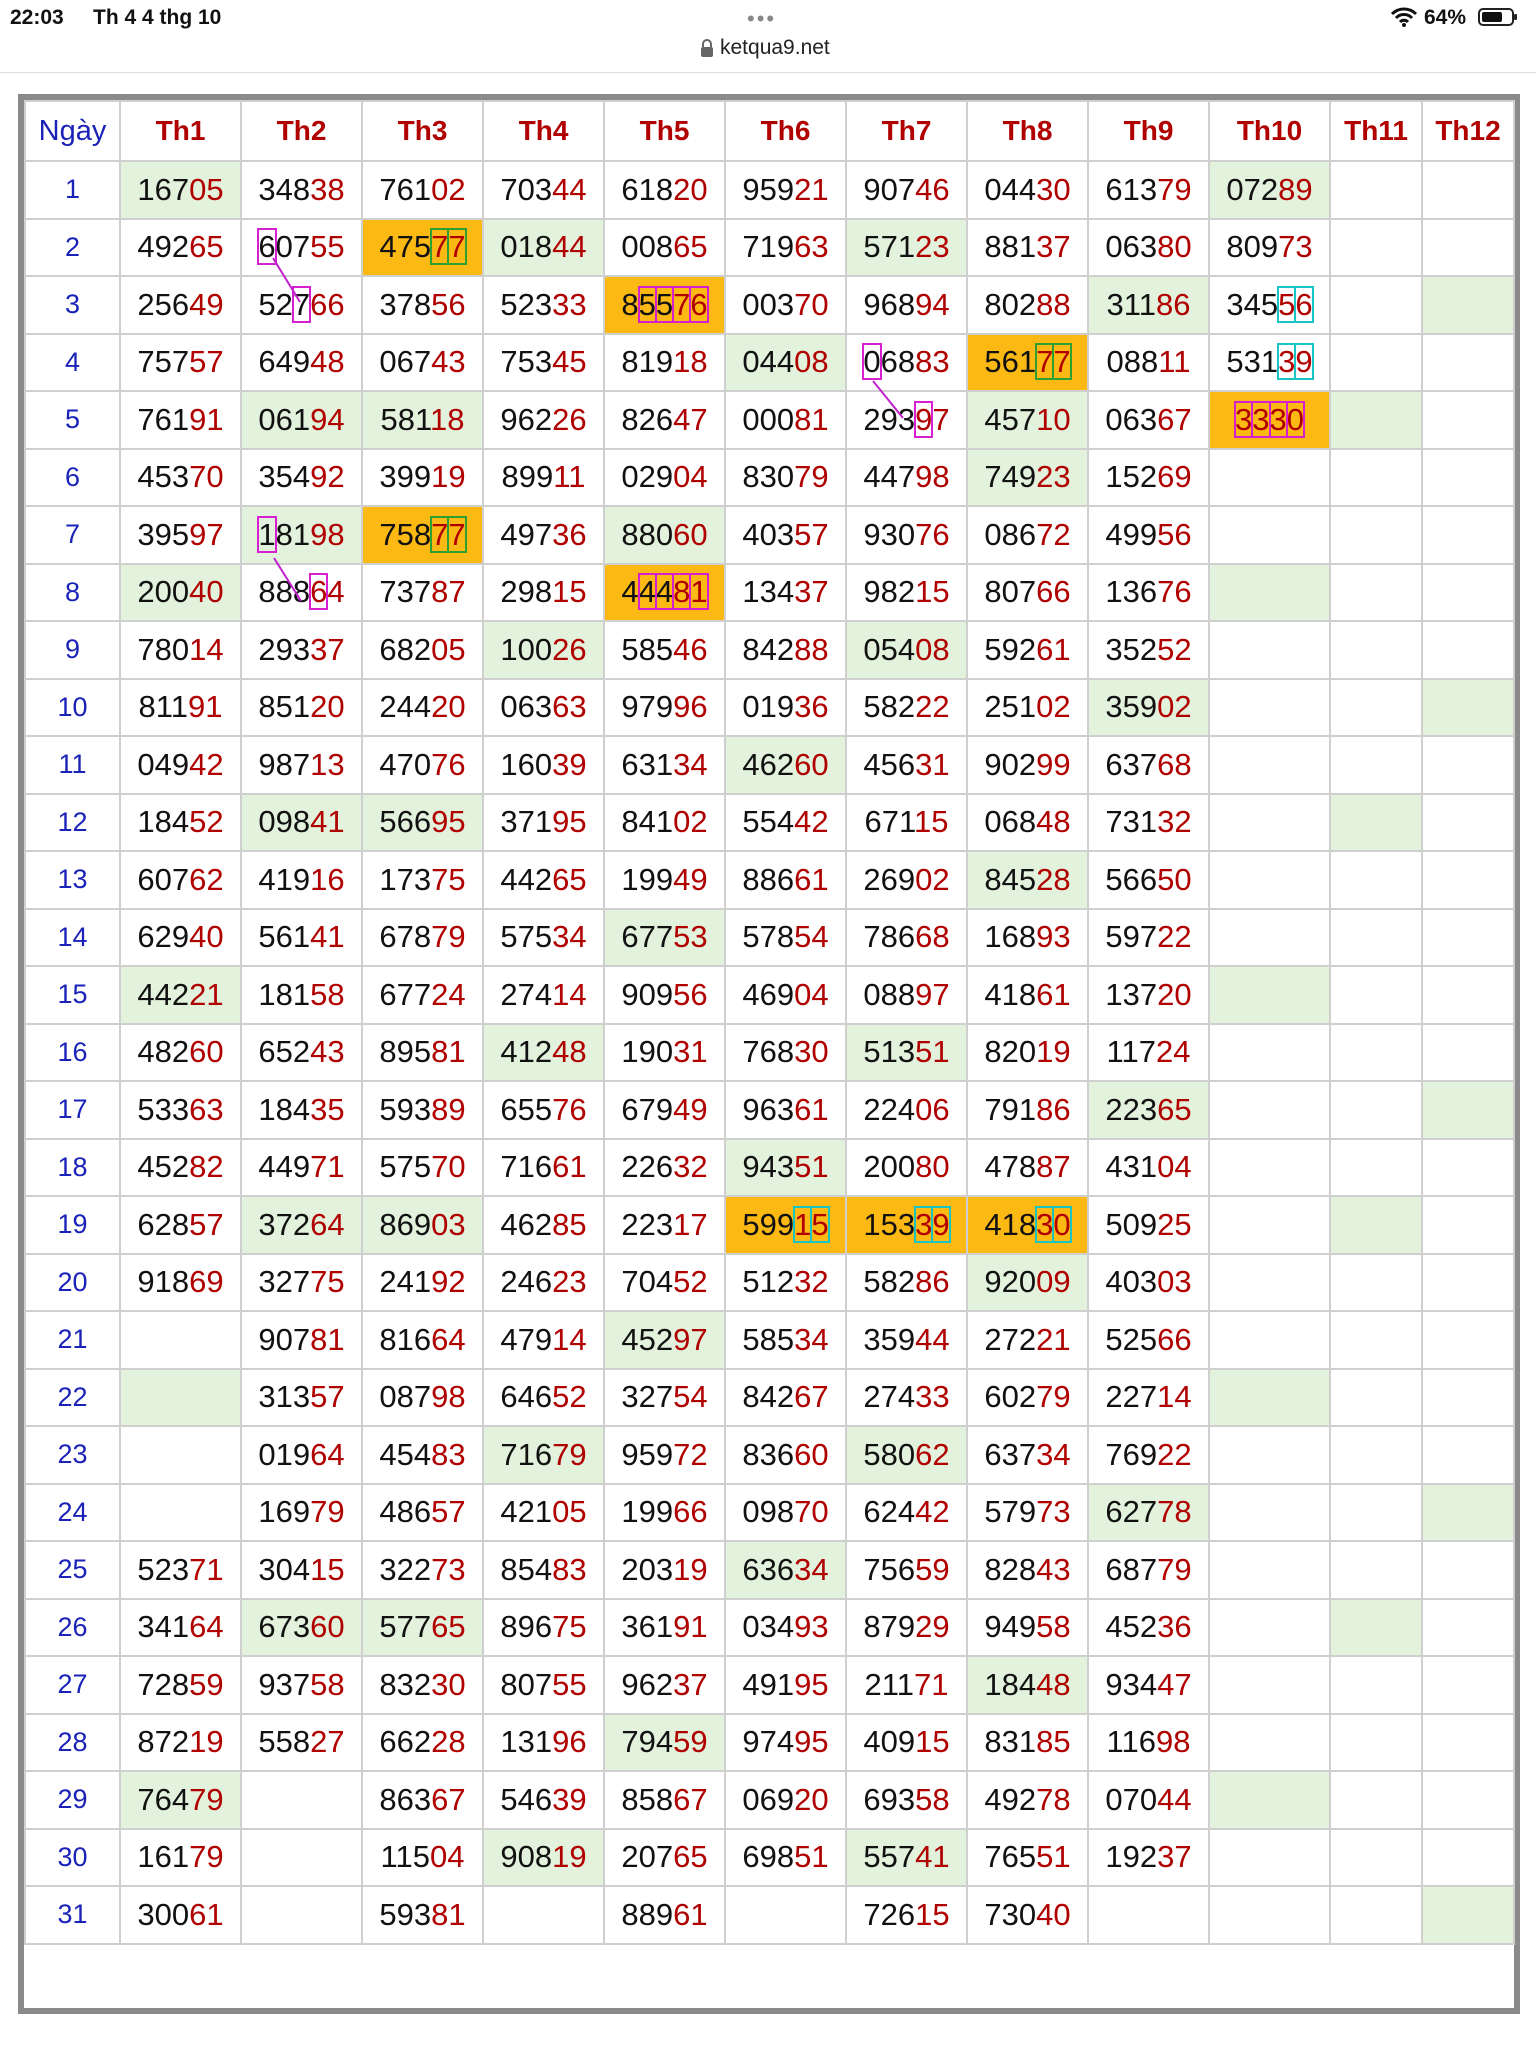 The image size is (1536, 2048). I want to click on url-bar: ketqua9.net, so click(768, 53).